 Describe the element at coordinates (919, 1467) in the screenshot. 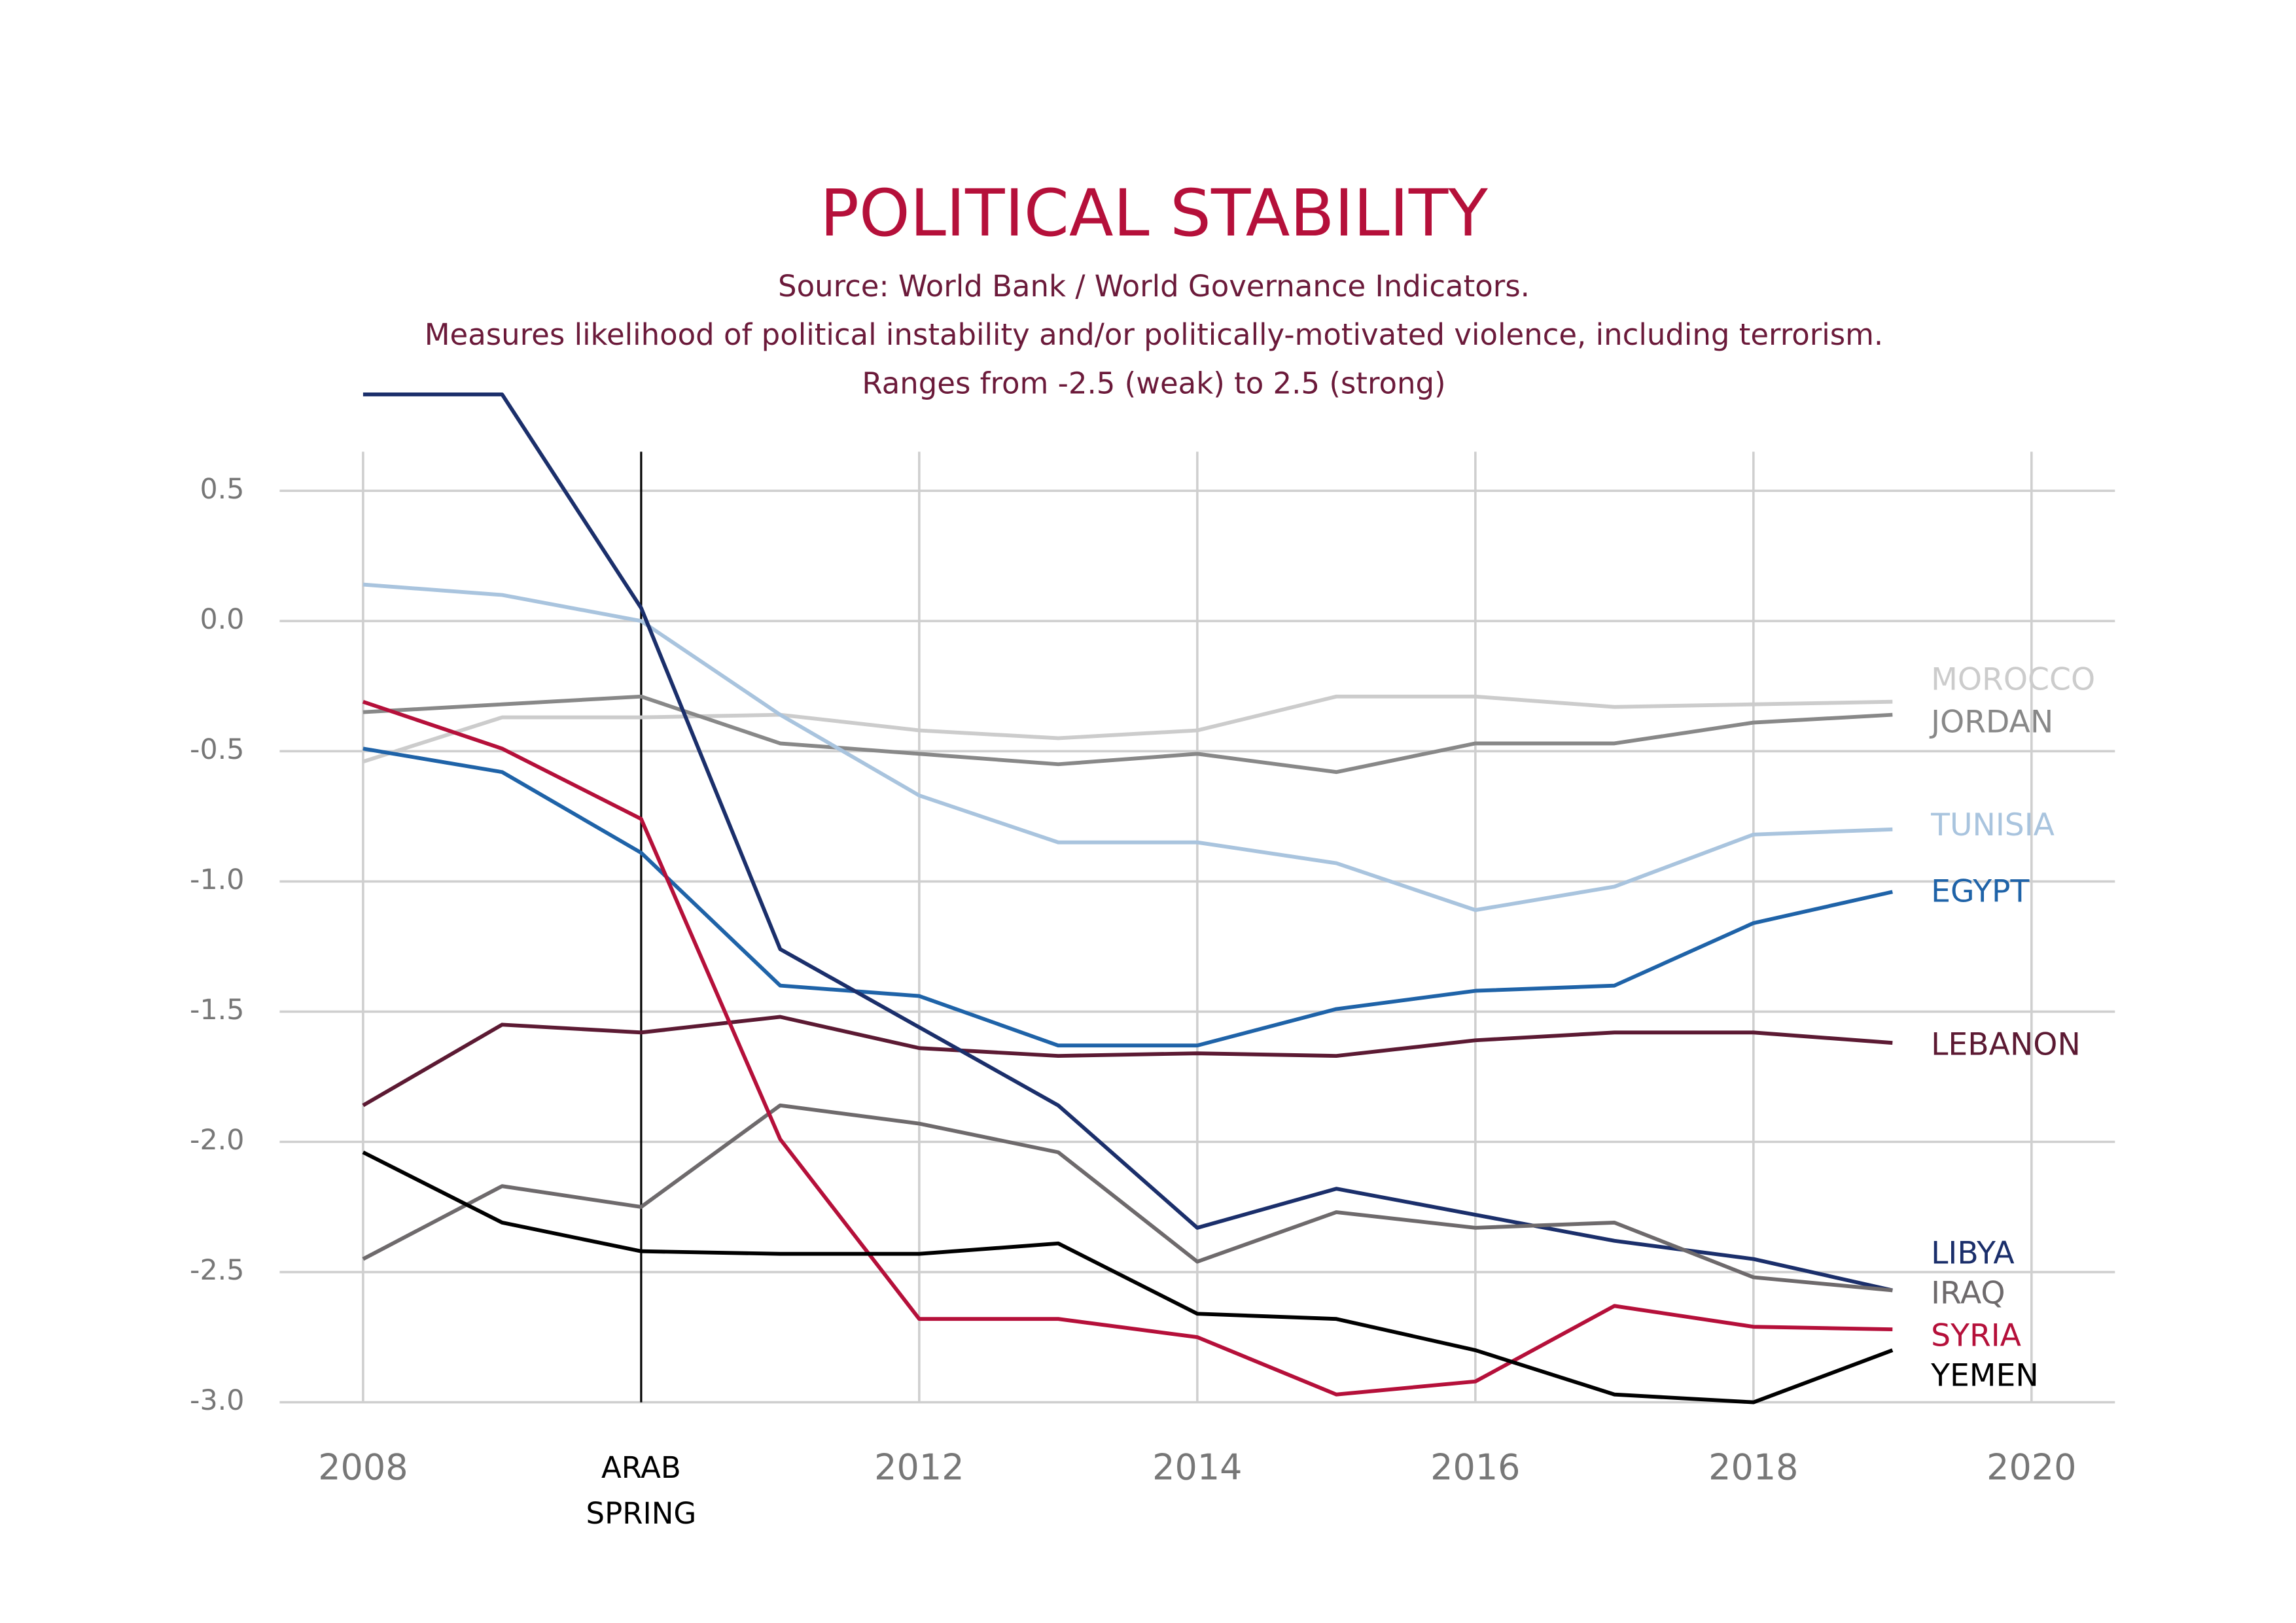

I see `x-tick-label: 2012` at that location.